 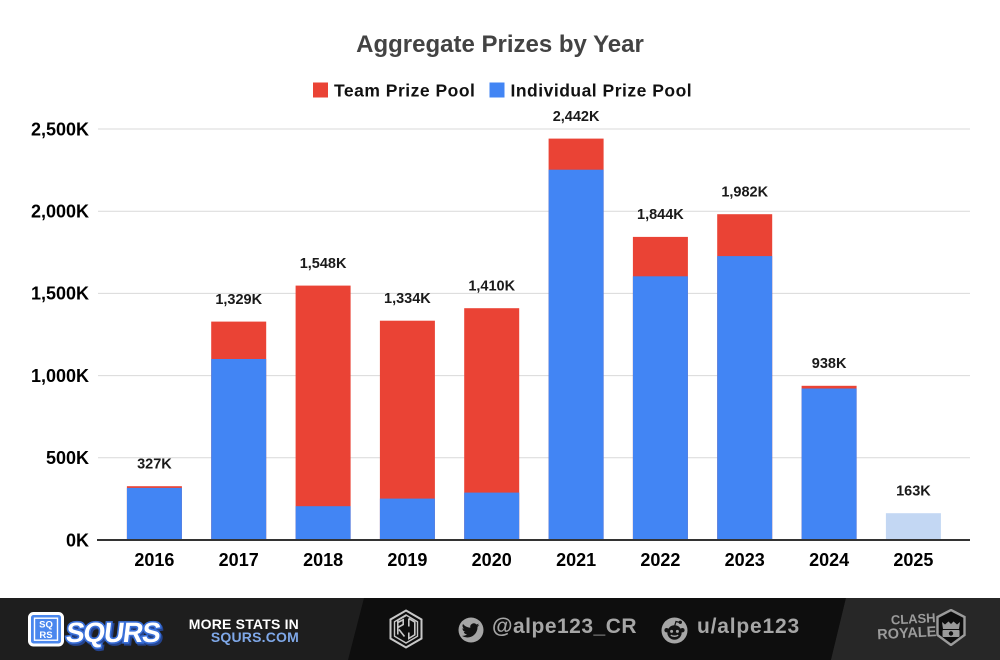 I want to click on svg-text: 1,334K, so click(x=407, y=299).